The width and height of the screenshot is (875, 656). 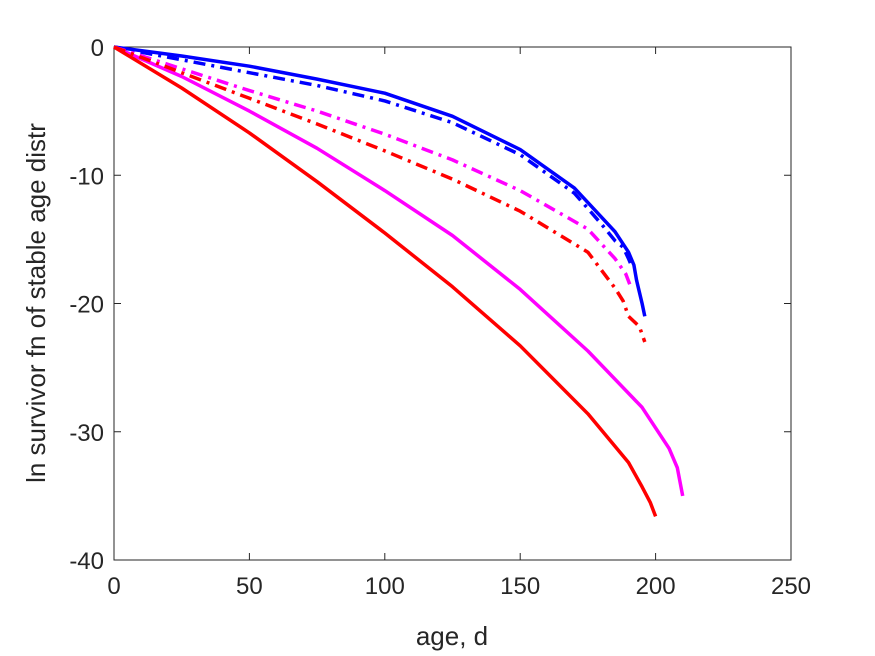 I want to click on y-tick-label: 0, so click(x=97, y=48).